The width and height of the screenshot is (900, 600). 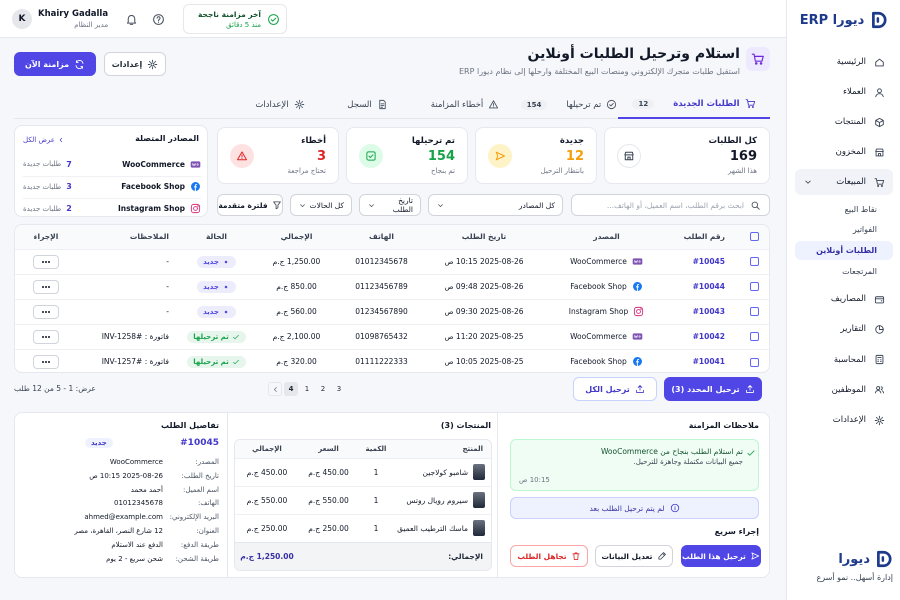 I want to click on submenu-item: نقاط البيع, so click(x=860, y=209).